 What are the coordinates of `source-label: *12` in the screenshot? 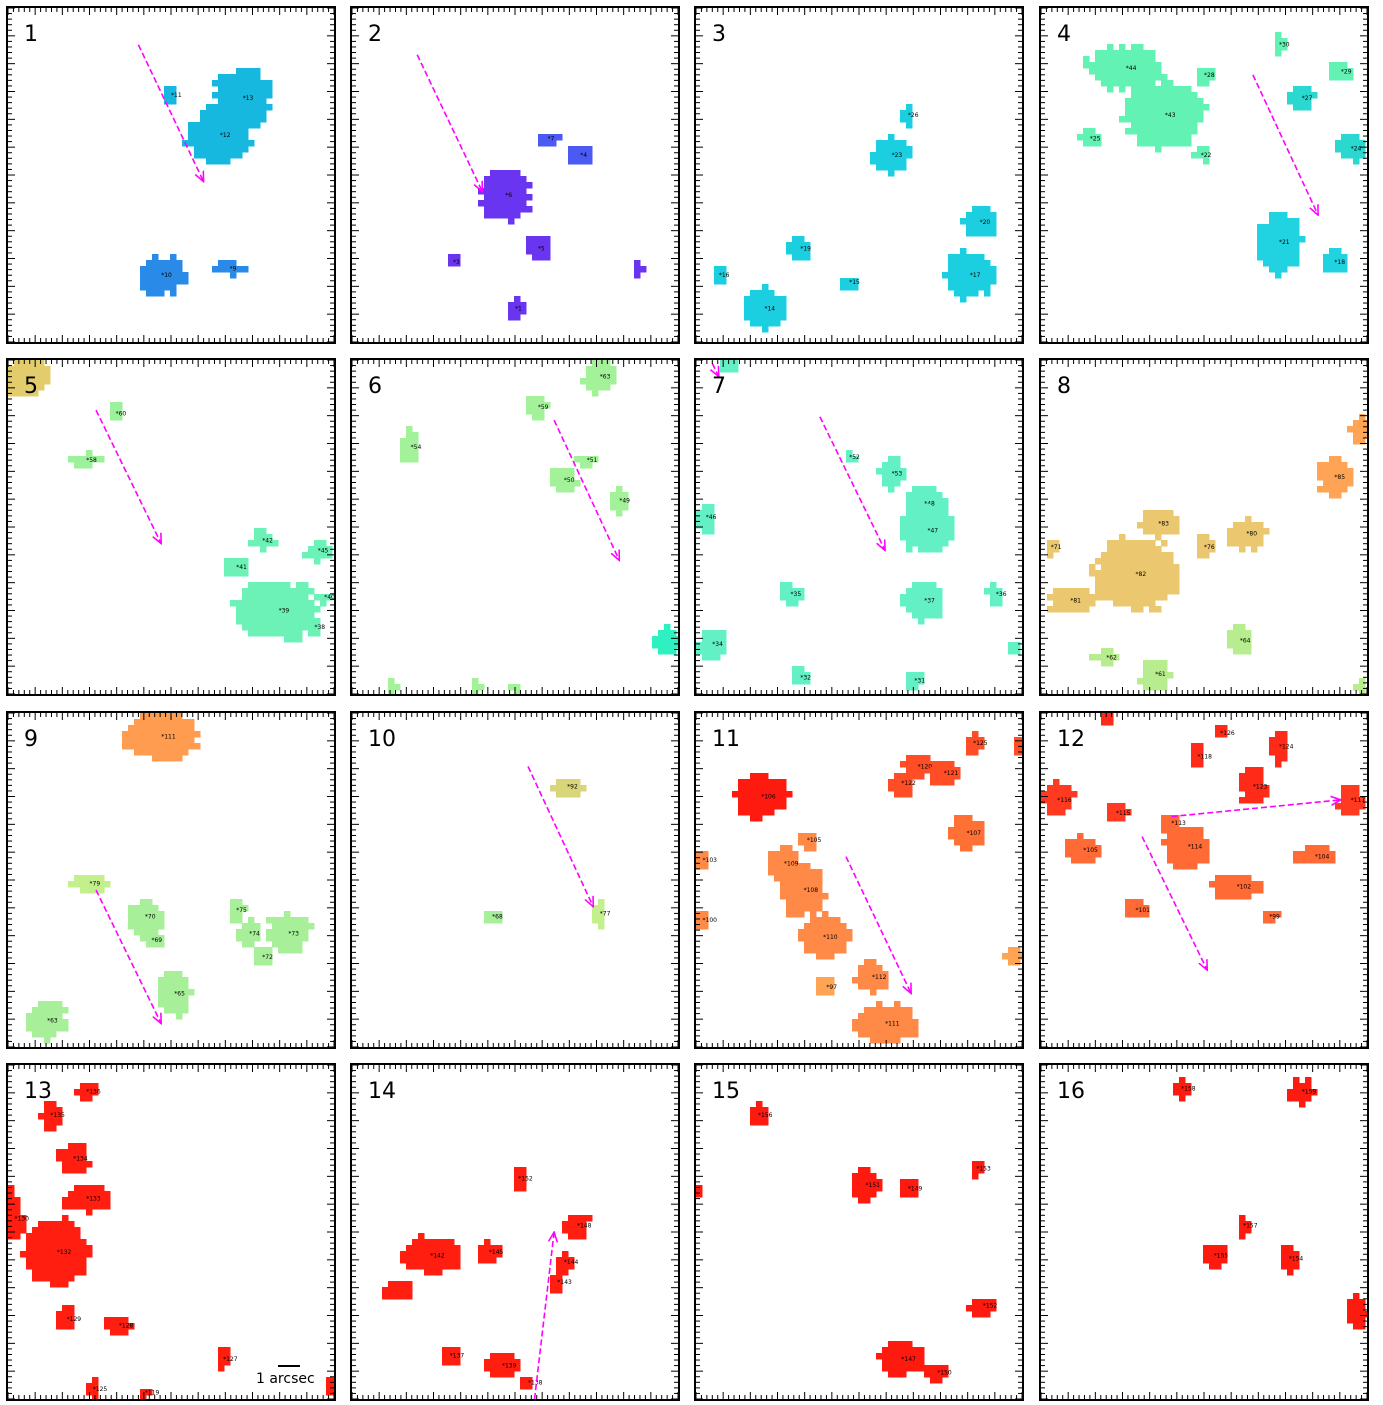 It's located at (225, 135).